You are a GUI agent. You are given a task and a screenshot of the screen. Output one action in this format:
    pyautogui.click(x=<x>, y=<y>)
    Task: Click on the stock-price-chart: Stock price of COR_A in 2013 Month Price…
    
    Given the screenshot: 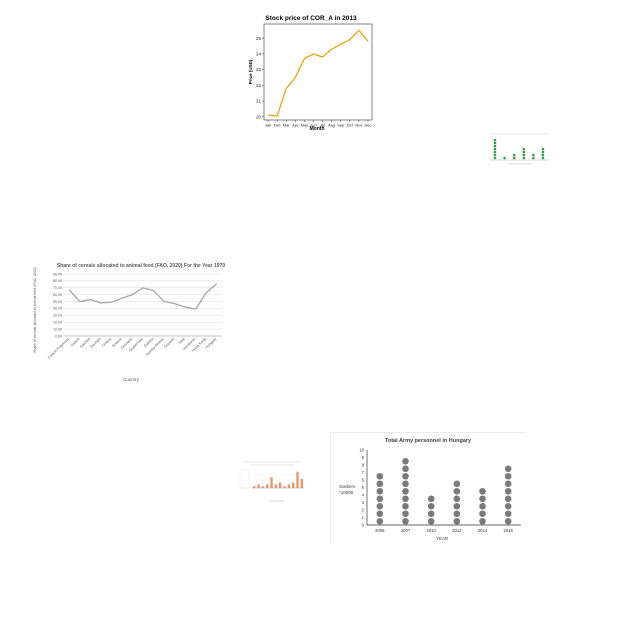 What is the action you would take?
    pyautogui.click(x=311, y=72)
    